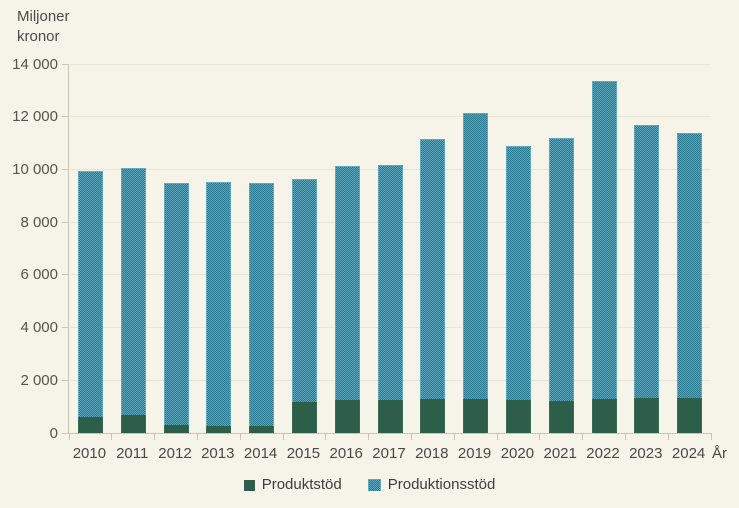 This screenshot has height=508, width=739. What do you see at coordinates (688, 453) in the screenshot?
I see `x-tick-label-2024: 2024` at bounding box center [688, 453].